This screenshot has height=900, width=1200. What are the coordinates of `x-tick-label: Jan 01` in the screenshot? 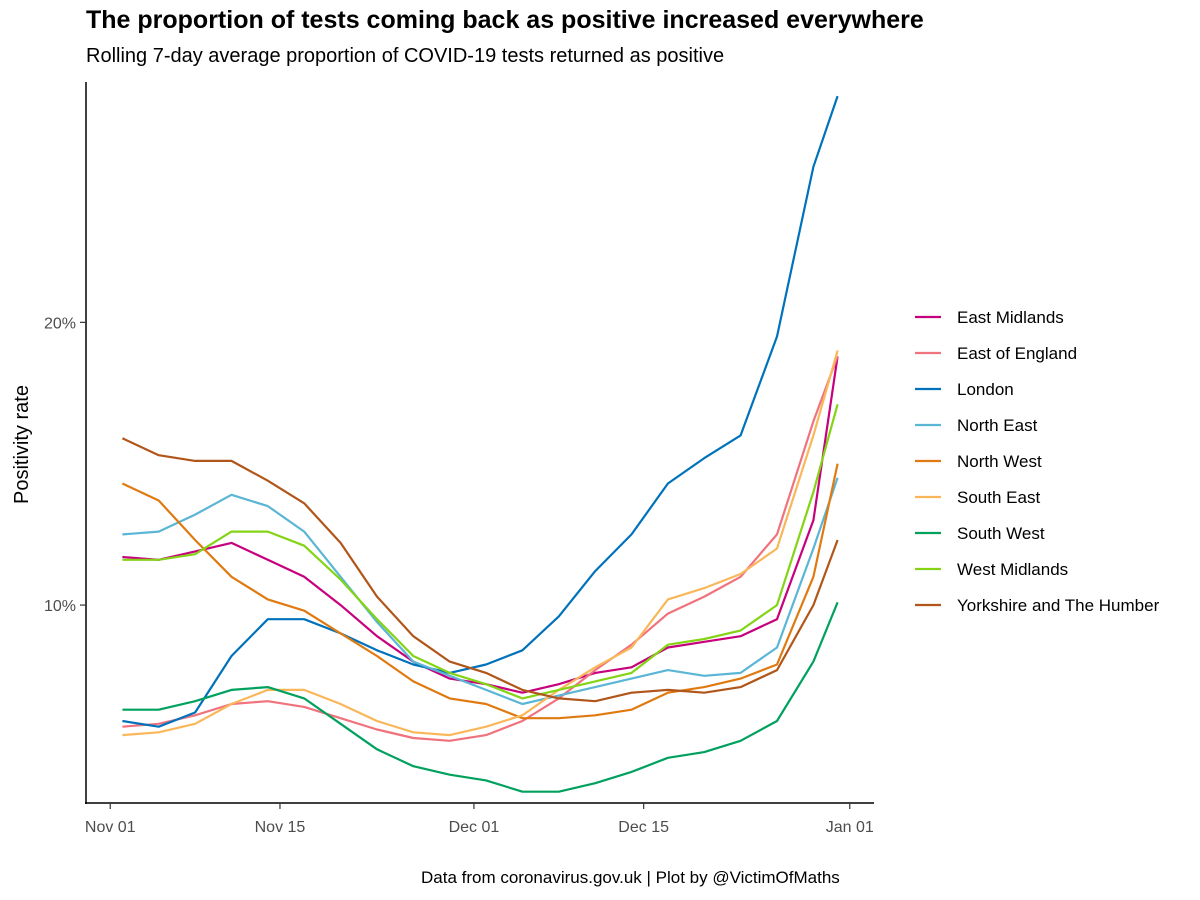 It's located at (850, 827).